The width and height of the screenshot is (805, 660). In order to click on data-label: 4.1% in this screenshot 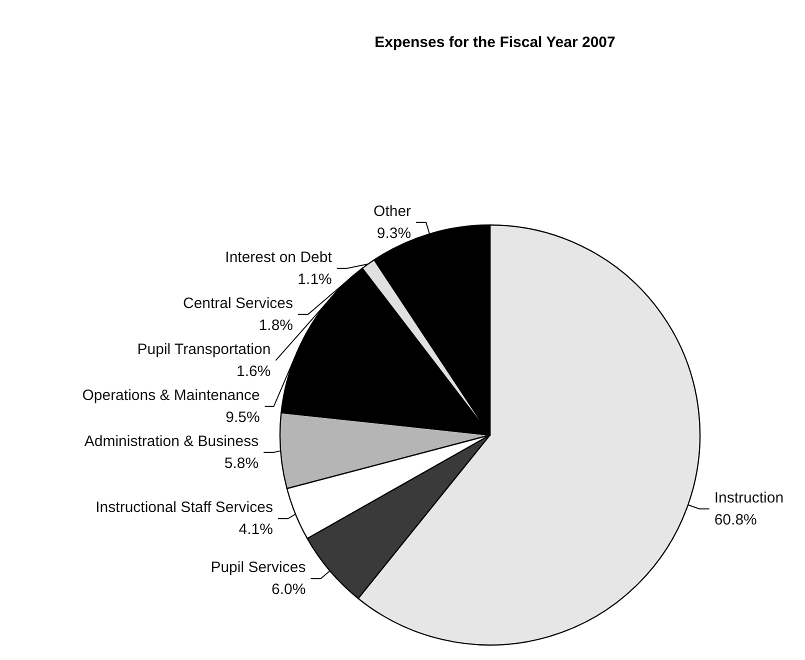, I will do `click(255, 529)`.